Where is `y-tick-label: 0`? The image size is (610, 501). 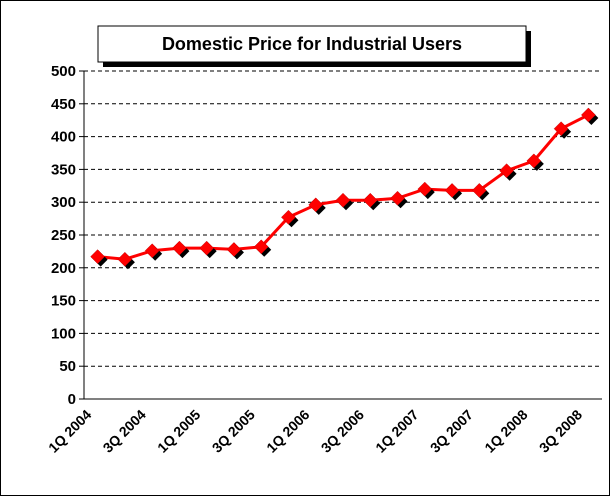
y-tick-label: 0 is located at coordinates (72, 399).